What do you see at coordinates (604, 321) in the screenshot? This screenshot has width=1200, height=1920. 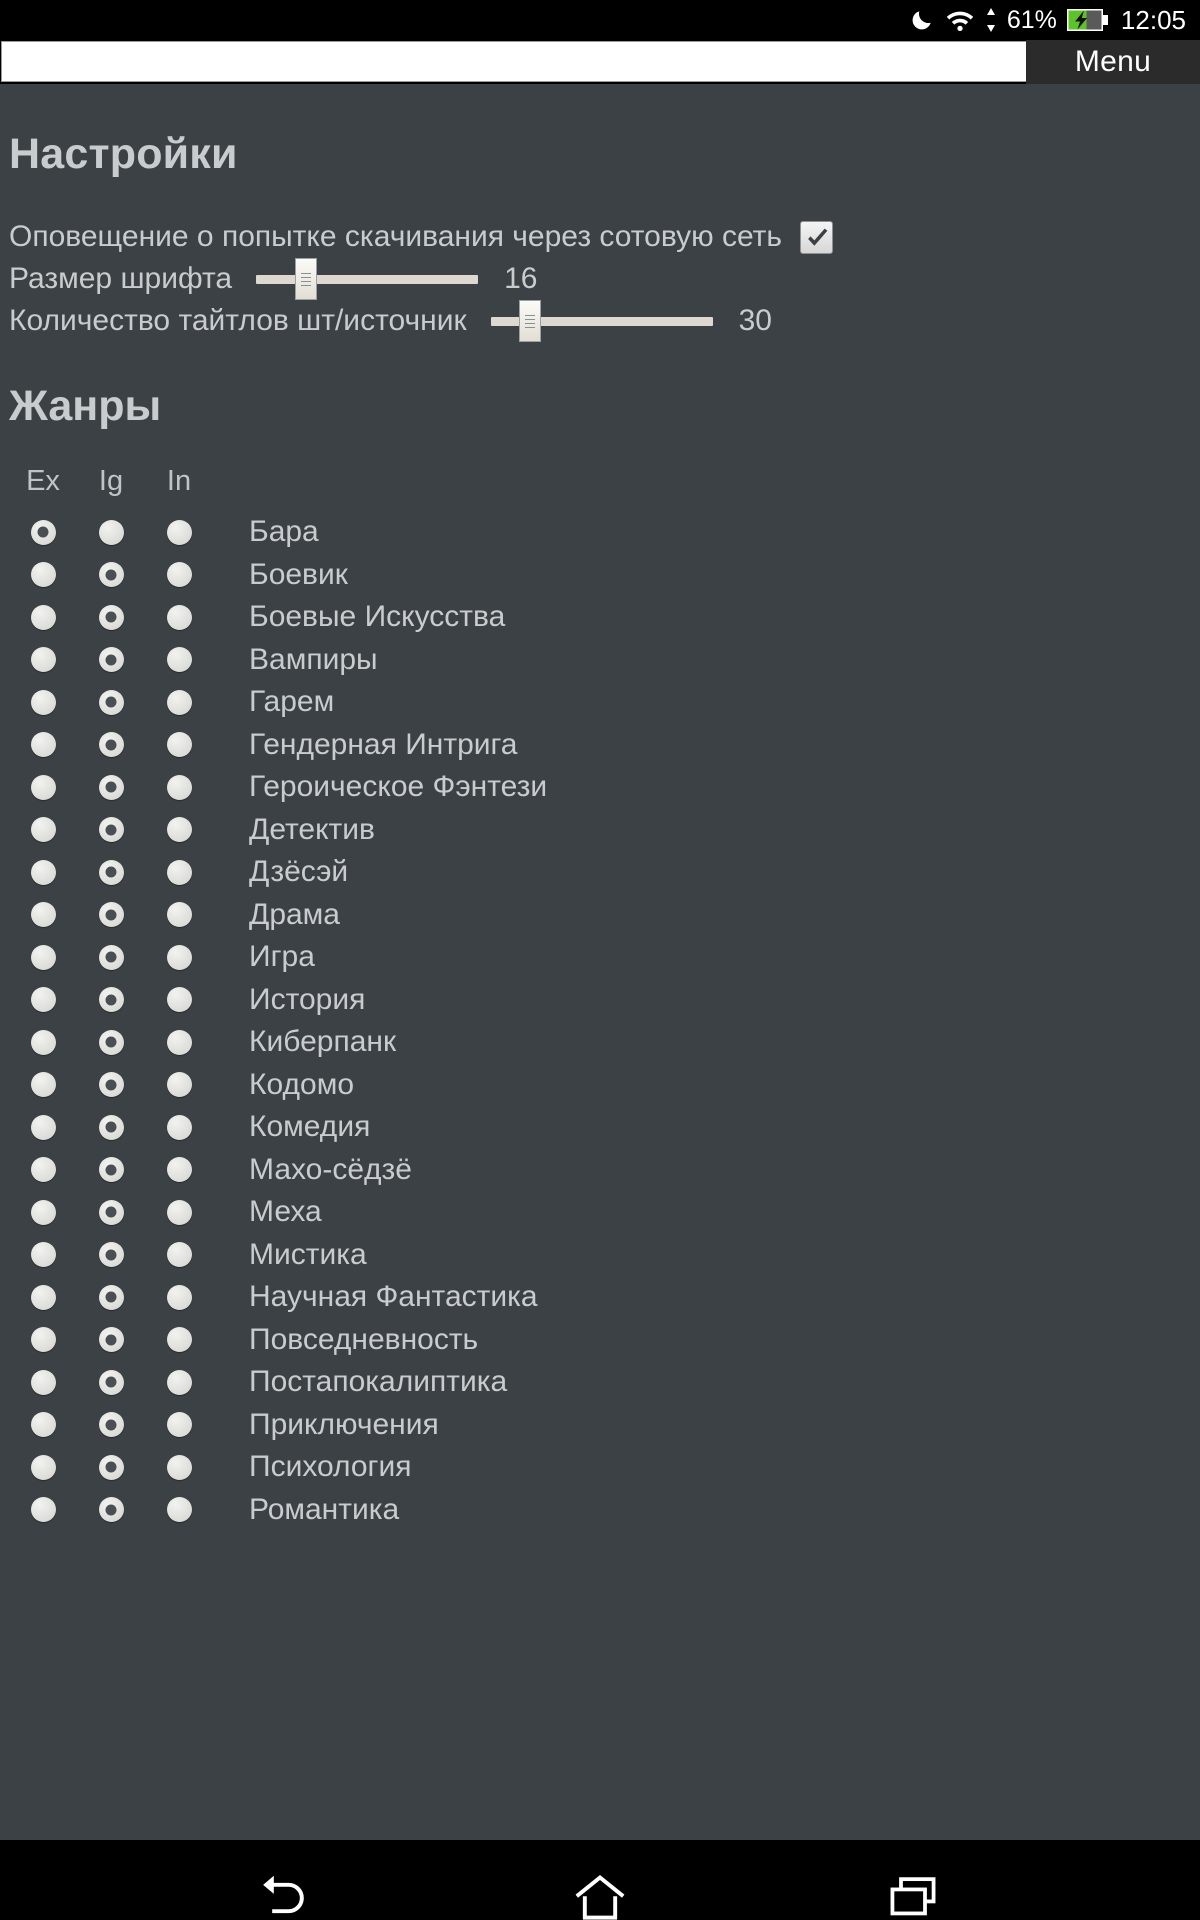 I see `setting-row-titles-per-source: Количество тайтлов шт/источник 30` at bounding box center [604, 321].